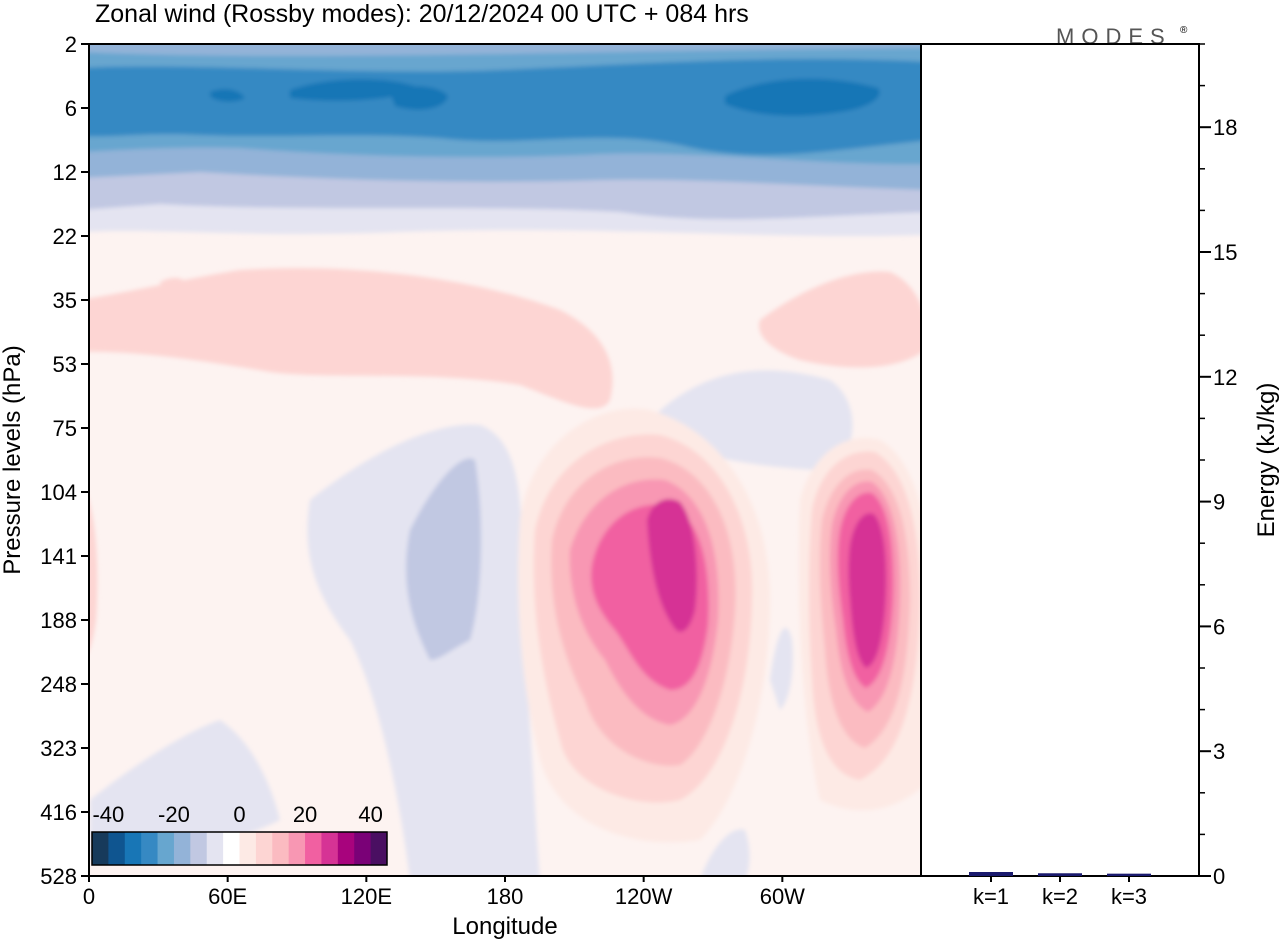 The image size is (1280, 942). What do you see at coordinates (1219, 751) in the screenshot?
I see `energy-tick-label: 3` at bounding box center [1219, 751].